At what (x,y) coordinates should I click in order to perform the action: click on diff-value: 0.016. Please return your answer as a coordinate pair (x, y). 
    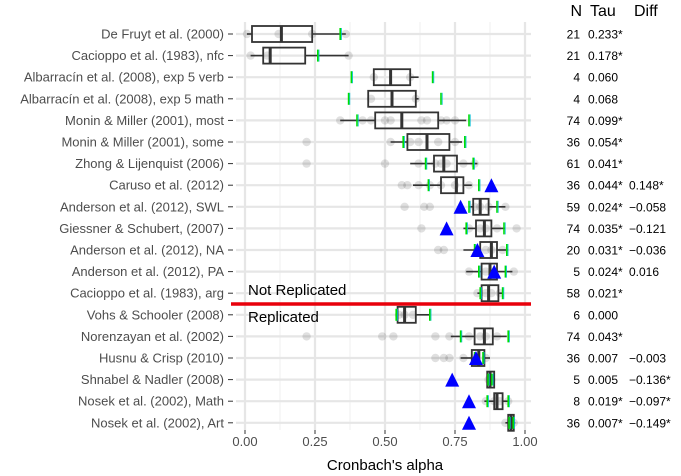
    Looking at the image, I should click on (644, 272).